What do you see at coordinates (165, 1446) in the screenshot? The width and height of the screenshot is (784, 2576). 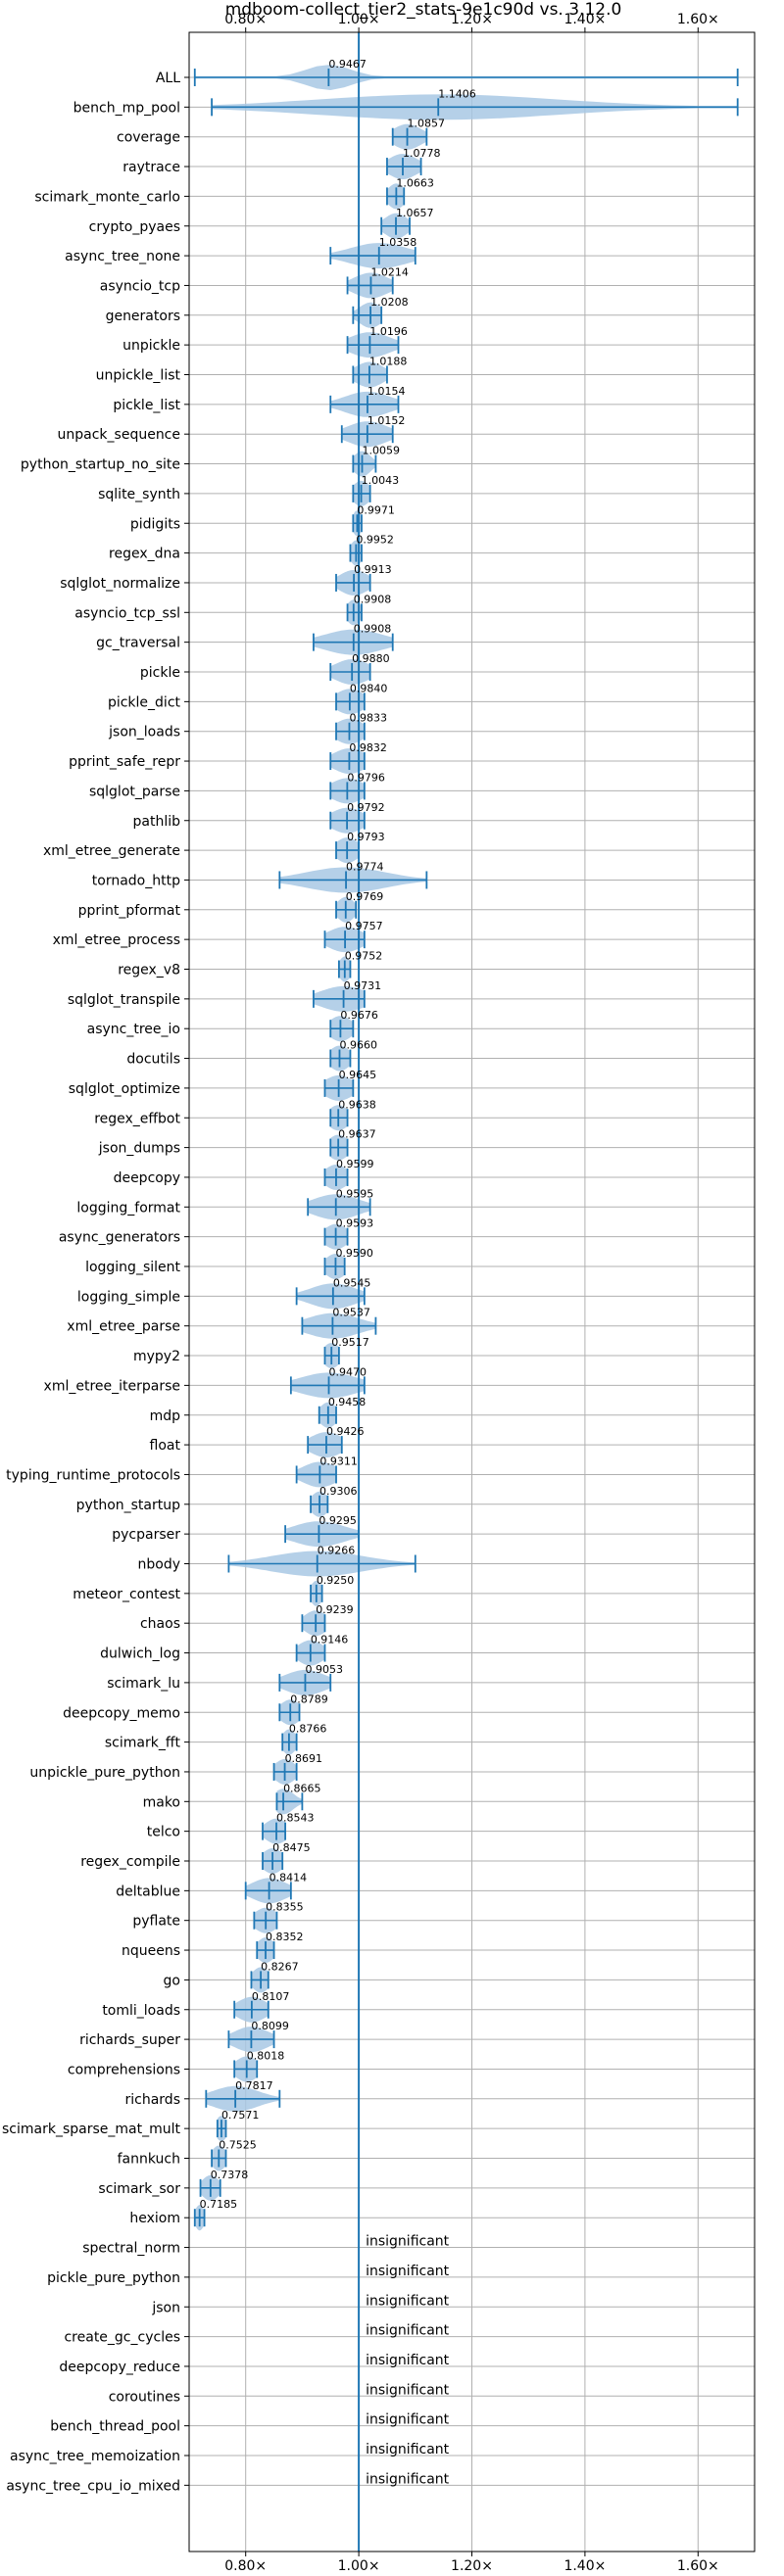 I see `benchmark-label: float` at bounding box center [165, 1446].